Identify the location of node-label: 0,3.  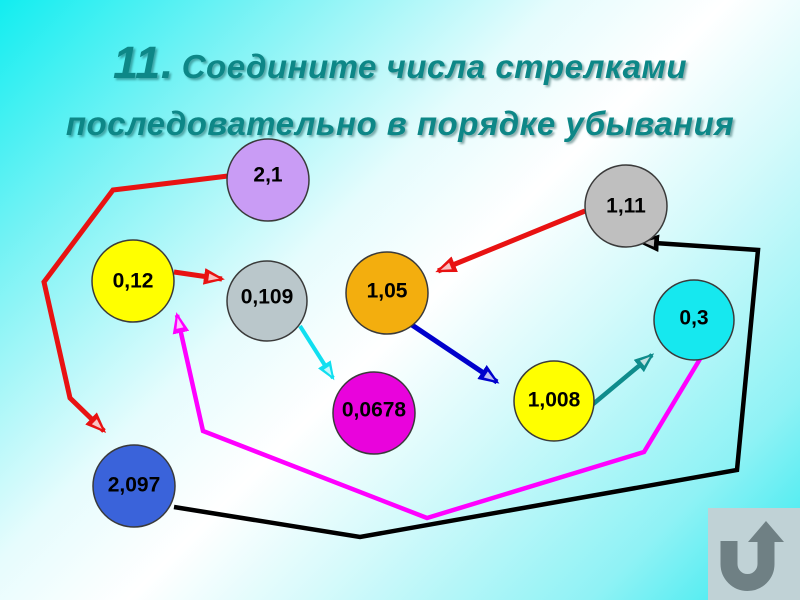
(693, 318).